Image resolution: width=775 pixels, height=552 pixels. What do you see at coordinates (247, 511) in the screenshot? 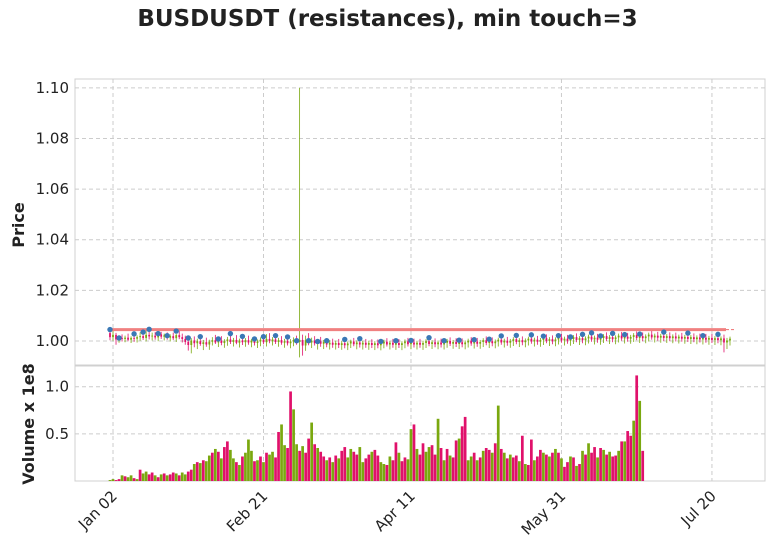
I see `x-tick-label: Feb 21` at bounding box center [247, 511].